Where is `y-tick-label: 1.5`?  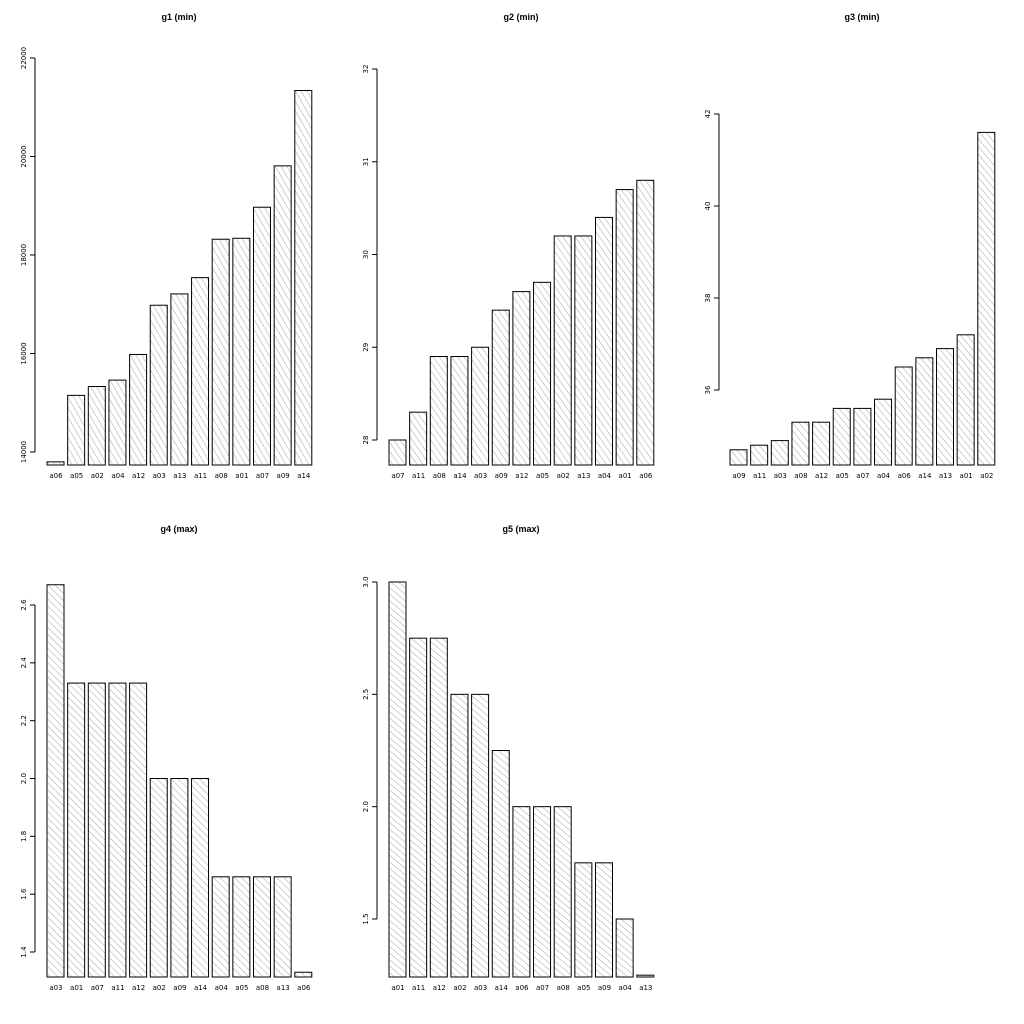
y-tick-label: 1.5 is located at coordinates (366, 918).